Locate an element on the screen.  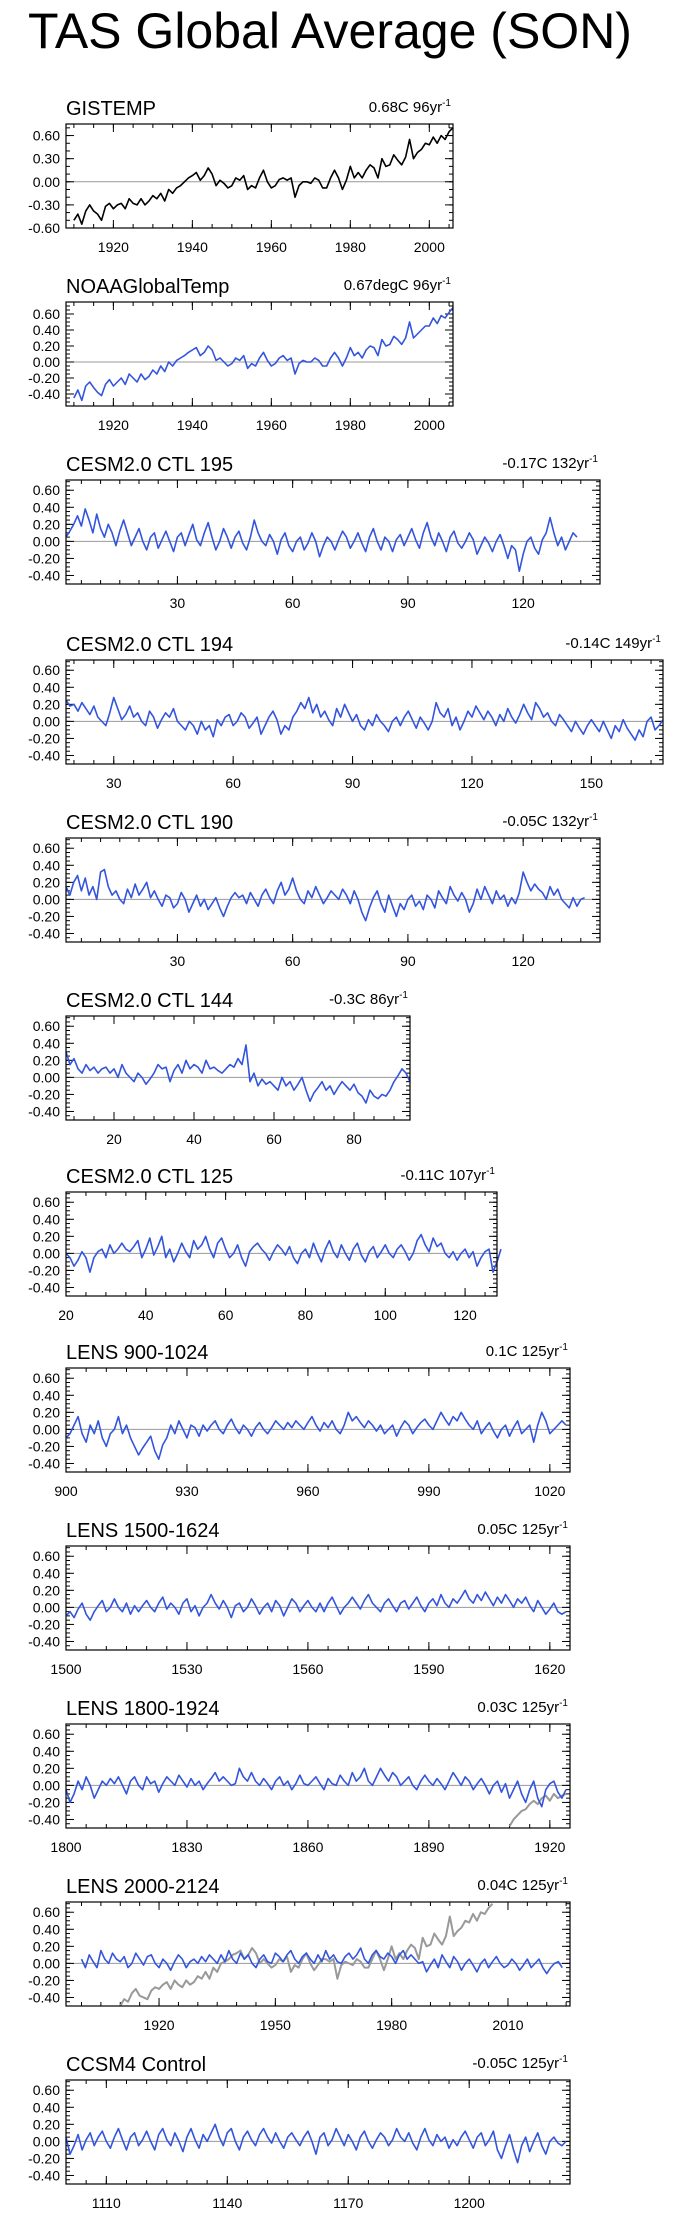
panel-stat: -0.05C 125yr-1 is located at coordinates (520, 2063).